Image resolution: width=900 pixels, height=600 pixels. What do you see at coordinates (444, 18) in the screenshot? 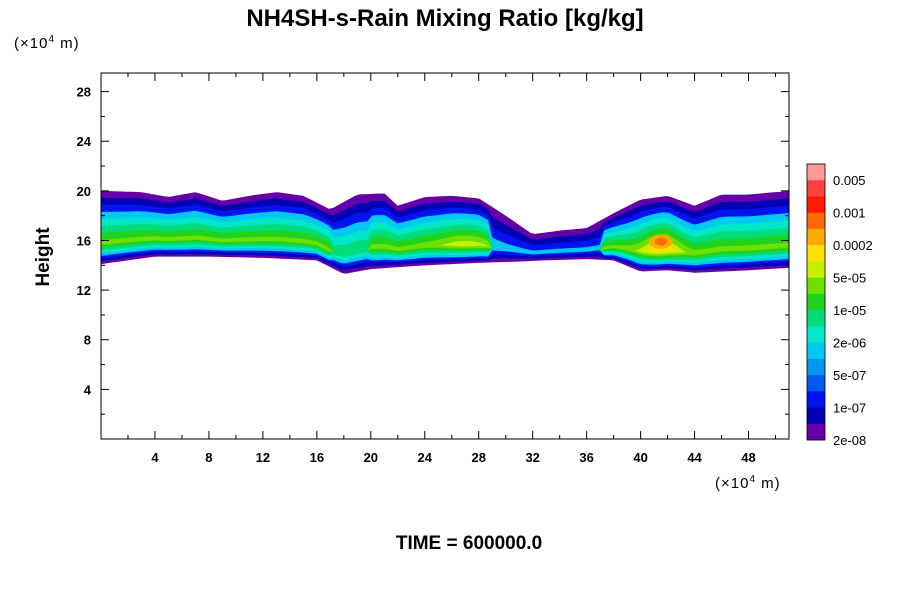
I see `chart-title: NH4SH-s-Rain Mixing Ratio [kg/kg]` at bounding box center [444, 18].